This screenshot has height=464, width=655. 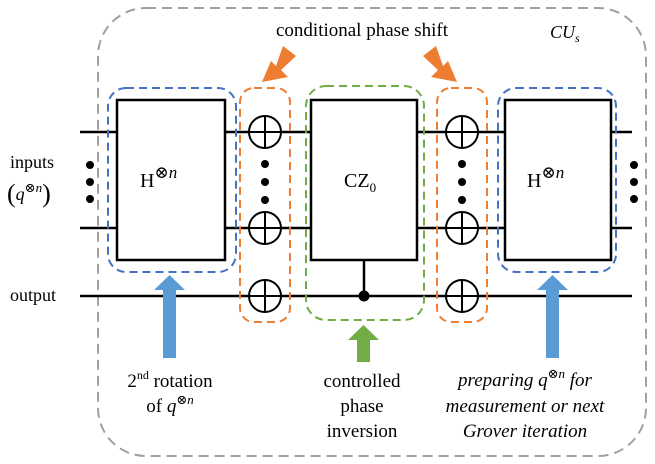 What do you see at coordinates (33, 295) in the screenshot?
I see `output-label: output` at bounding box center [33, 295].